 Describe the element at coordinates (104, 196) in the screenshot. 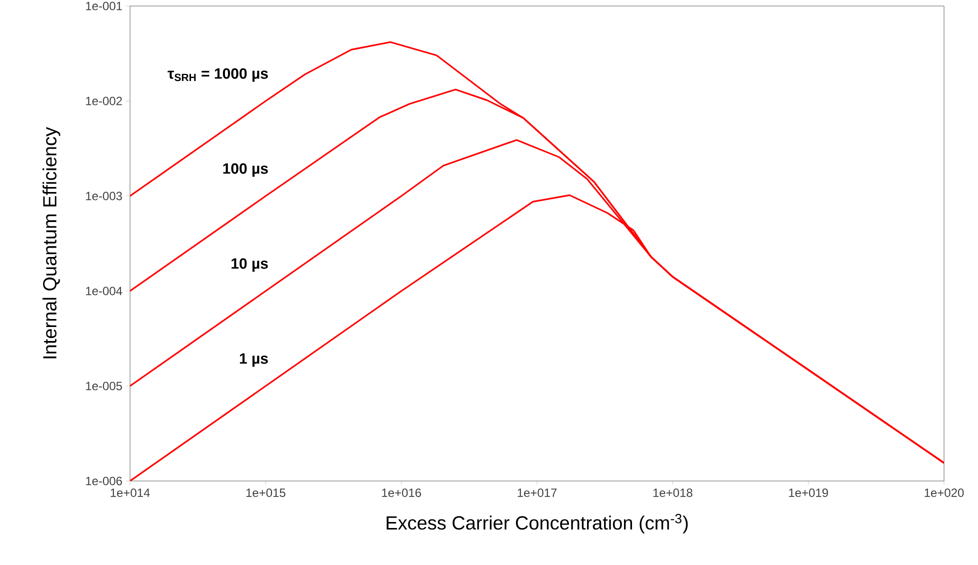

I see `y-tick-label: 1e-003` at that location.